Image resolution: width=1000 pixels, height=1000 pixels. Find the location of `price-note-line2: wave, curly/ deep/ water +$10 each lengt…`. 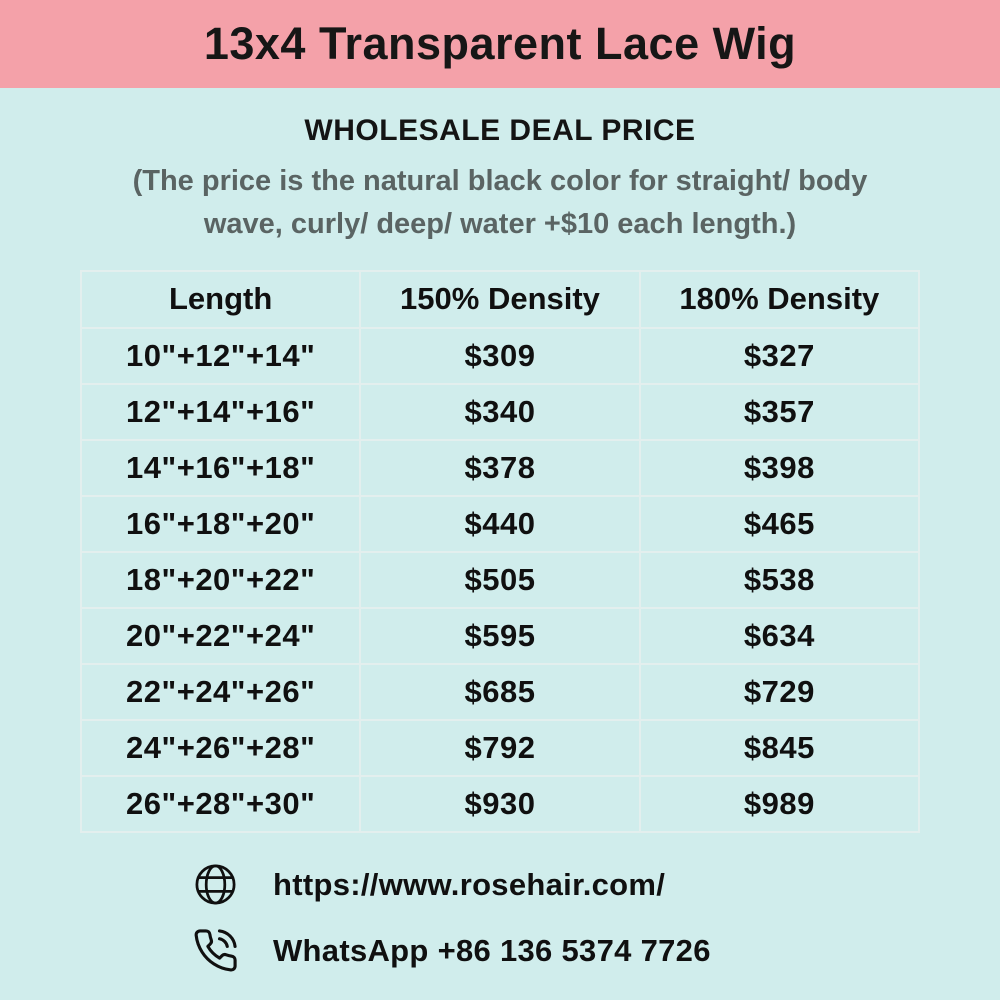

price-note-line2: wave, curly/ deep/ water +$10 each lengt… is located at coordinates (500, 223).